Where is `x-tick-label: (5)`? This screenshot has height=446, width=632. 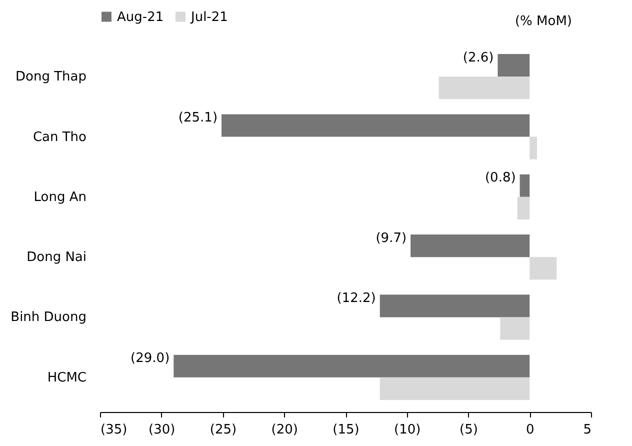
x-tick-label: (5) is located at coordinates (469, 430).